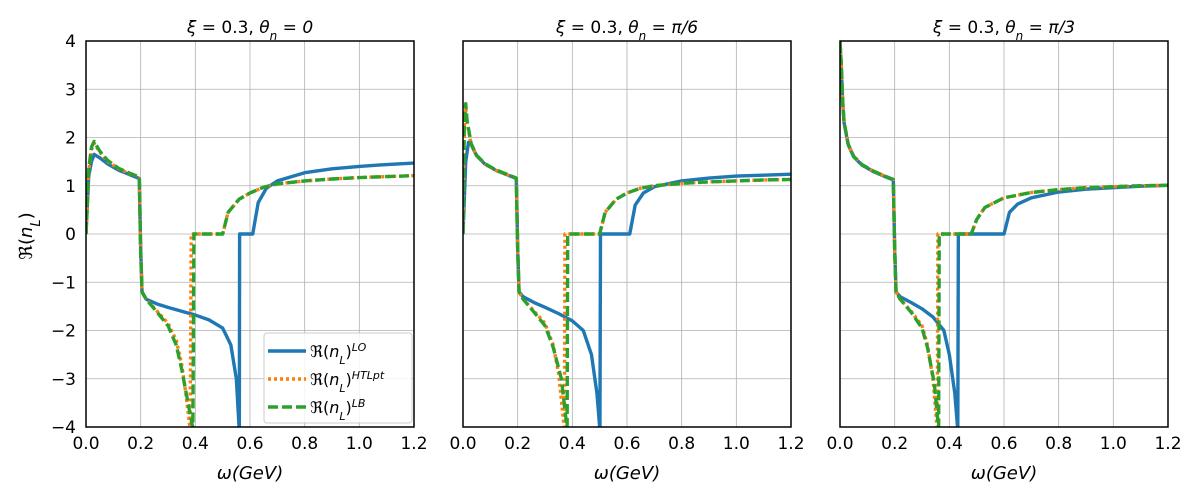  Describe the element at coordinates (338, 354) in the screenshot. I see `legend-entry: ℜ(nL)LO` at that location.